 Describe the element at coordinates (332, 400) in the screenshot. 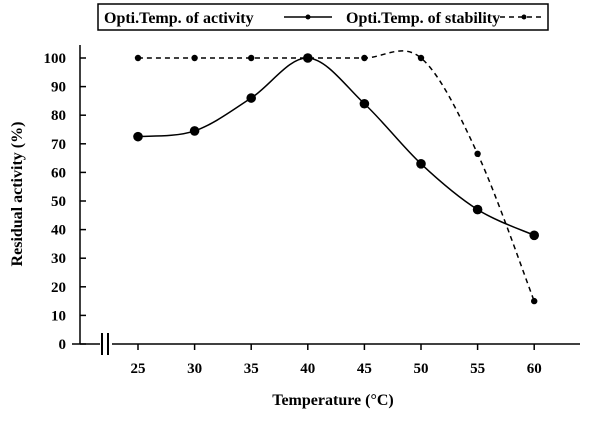

I see `x-axis-title: Temperature (°C)` at that location.